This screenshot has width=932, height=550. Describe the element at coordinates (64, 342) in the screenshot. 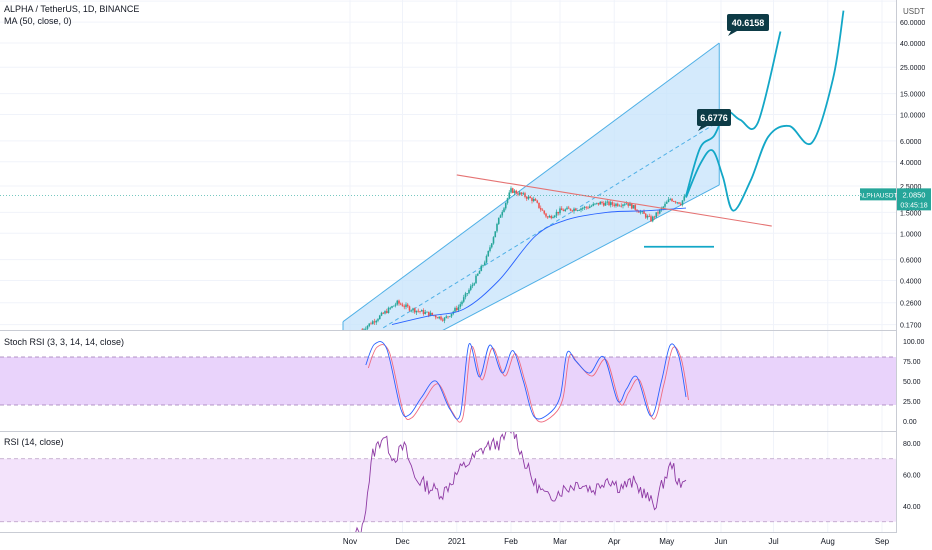

I see `stoch-rsi-legend: Stoch RSI (3, 3, 14, 14, close)` at that location.